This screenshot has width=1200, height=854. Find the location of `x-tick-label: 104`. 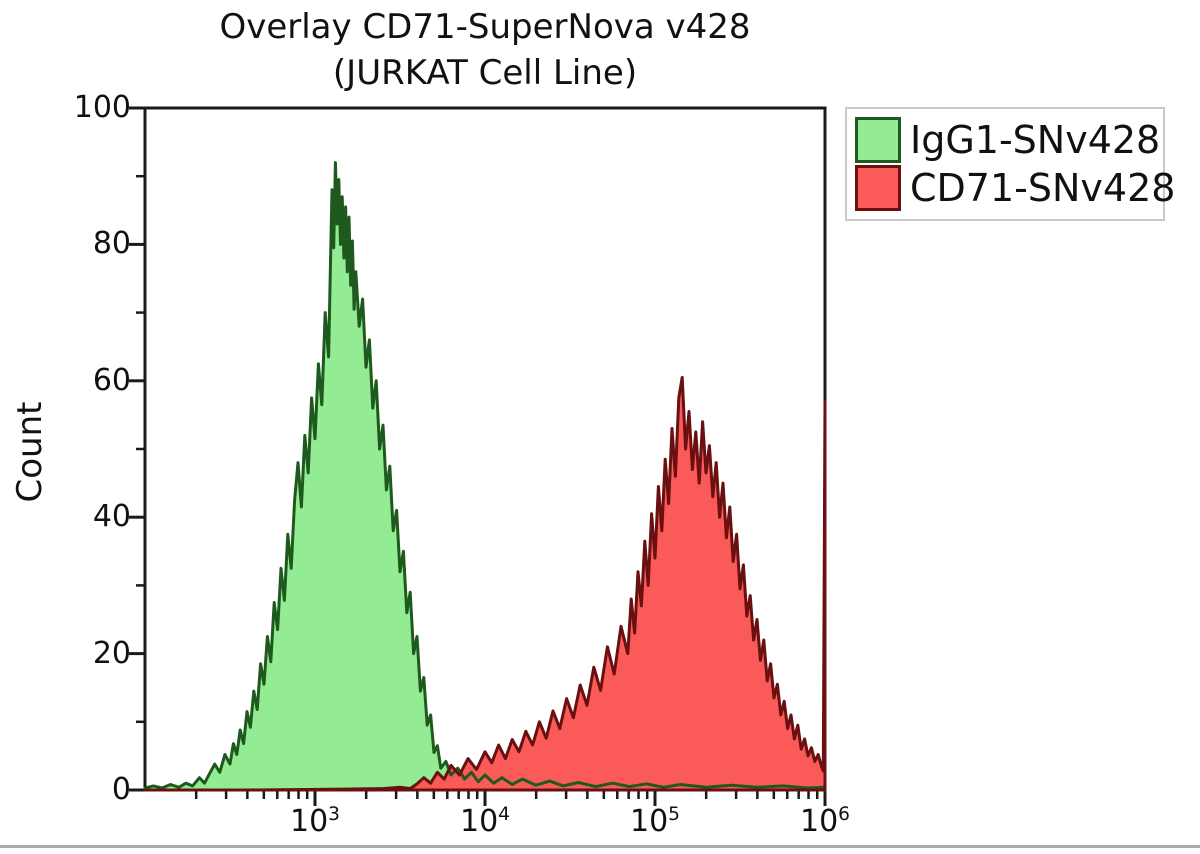

x-tick-label: 104 is located at coordinates (485, 821).